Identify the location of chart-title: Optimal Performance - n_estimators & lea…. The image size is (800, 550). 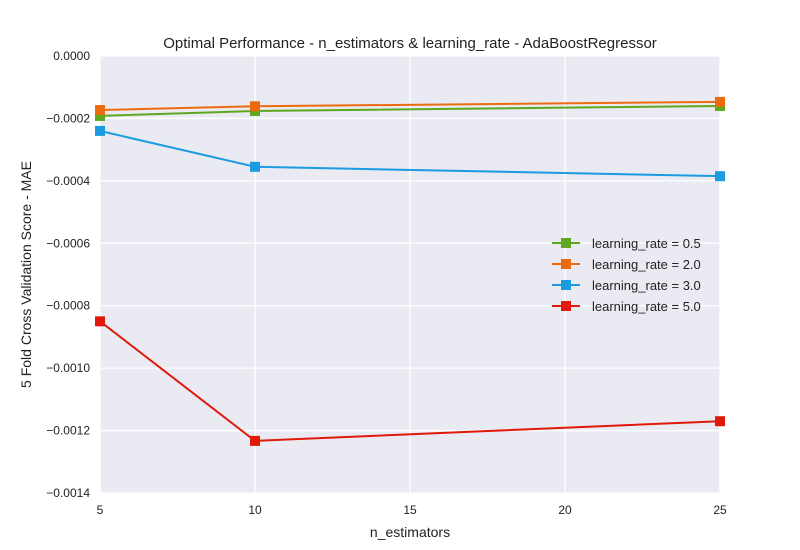
(410, 43).